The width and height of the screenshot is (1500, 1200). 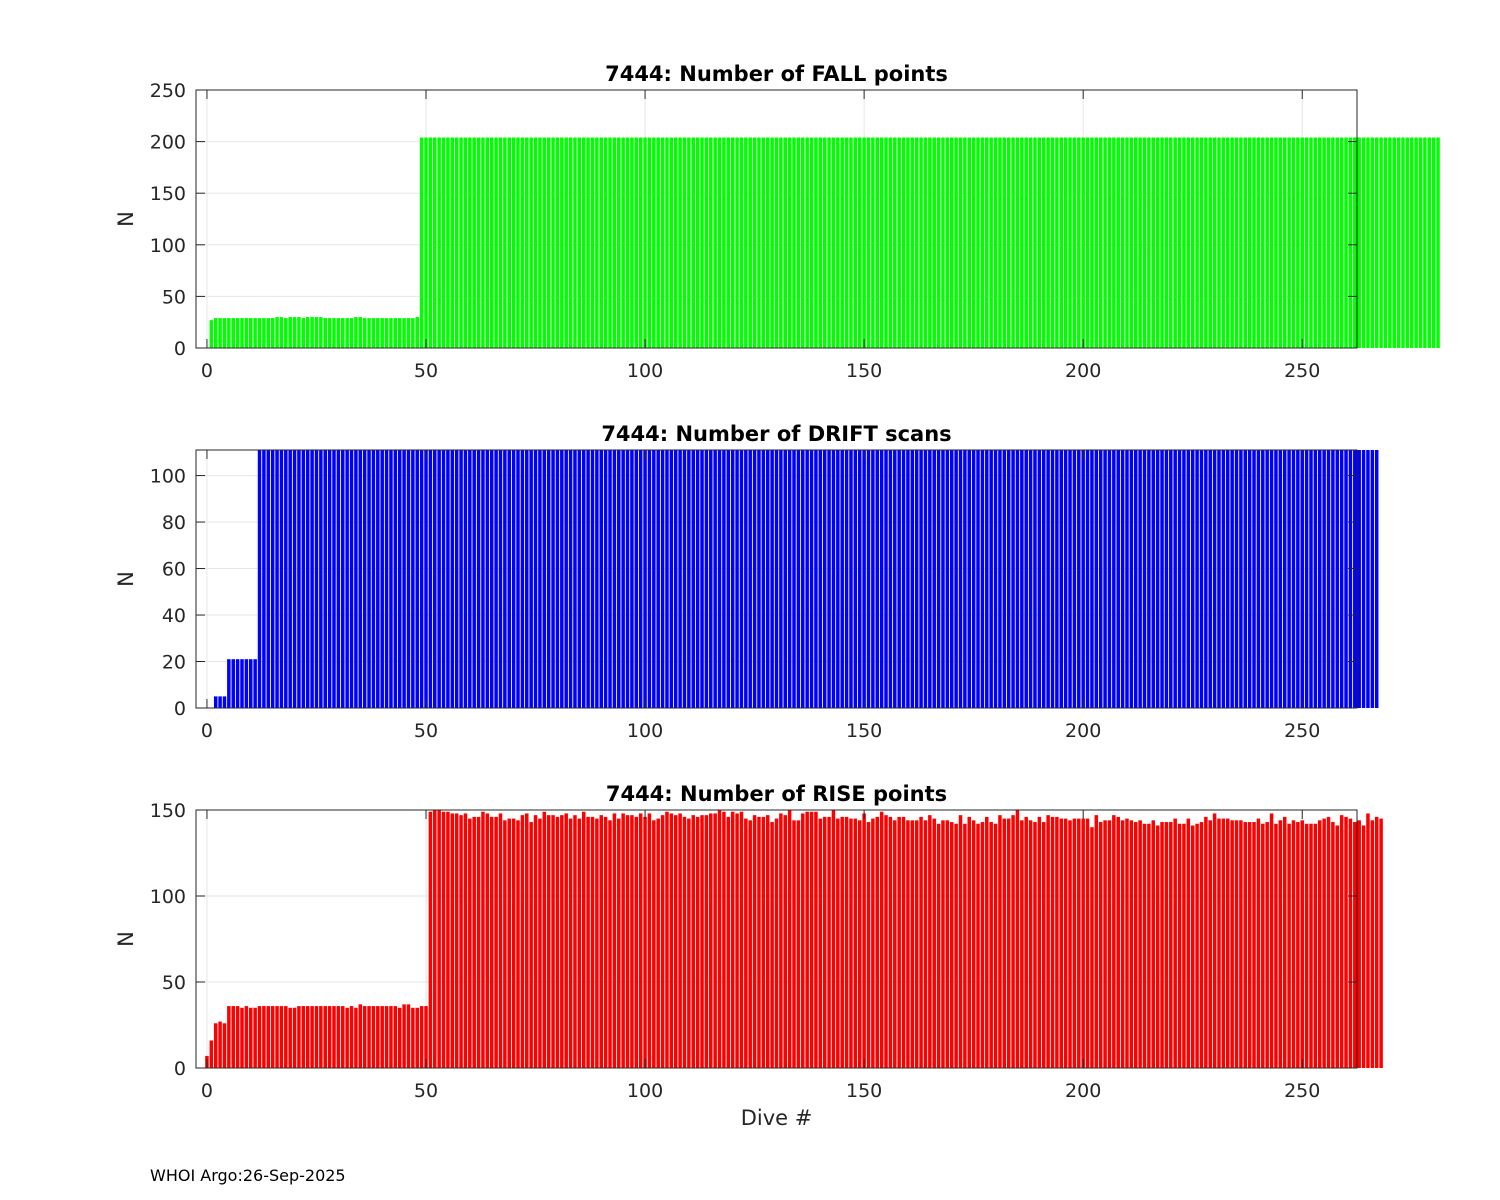 What do you see at coordinates (645, 1091) in the screenshot?
I see `x-tick-label: 100` at bounding box center [645, 1091].